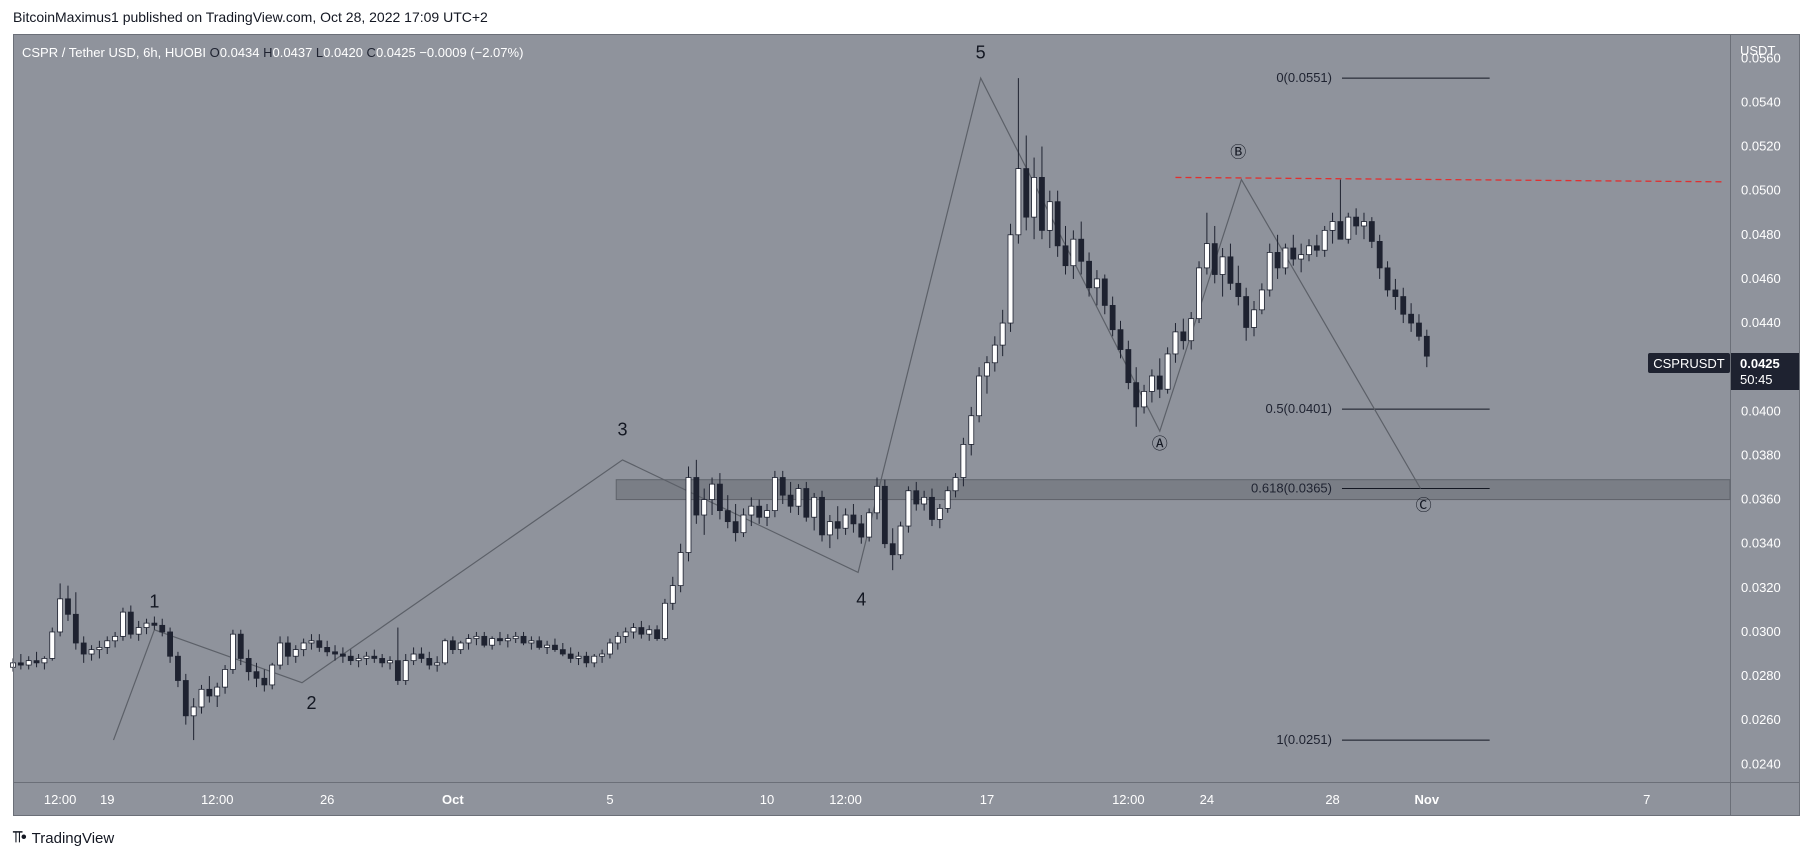 The width and height of the screenshot is (1814, 861). I want to click on time-tick-label: Nov, so click(1427, 799).